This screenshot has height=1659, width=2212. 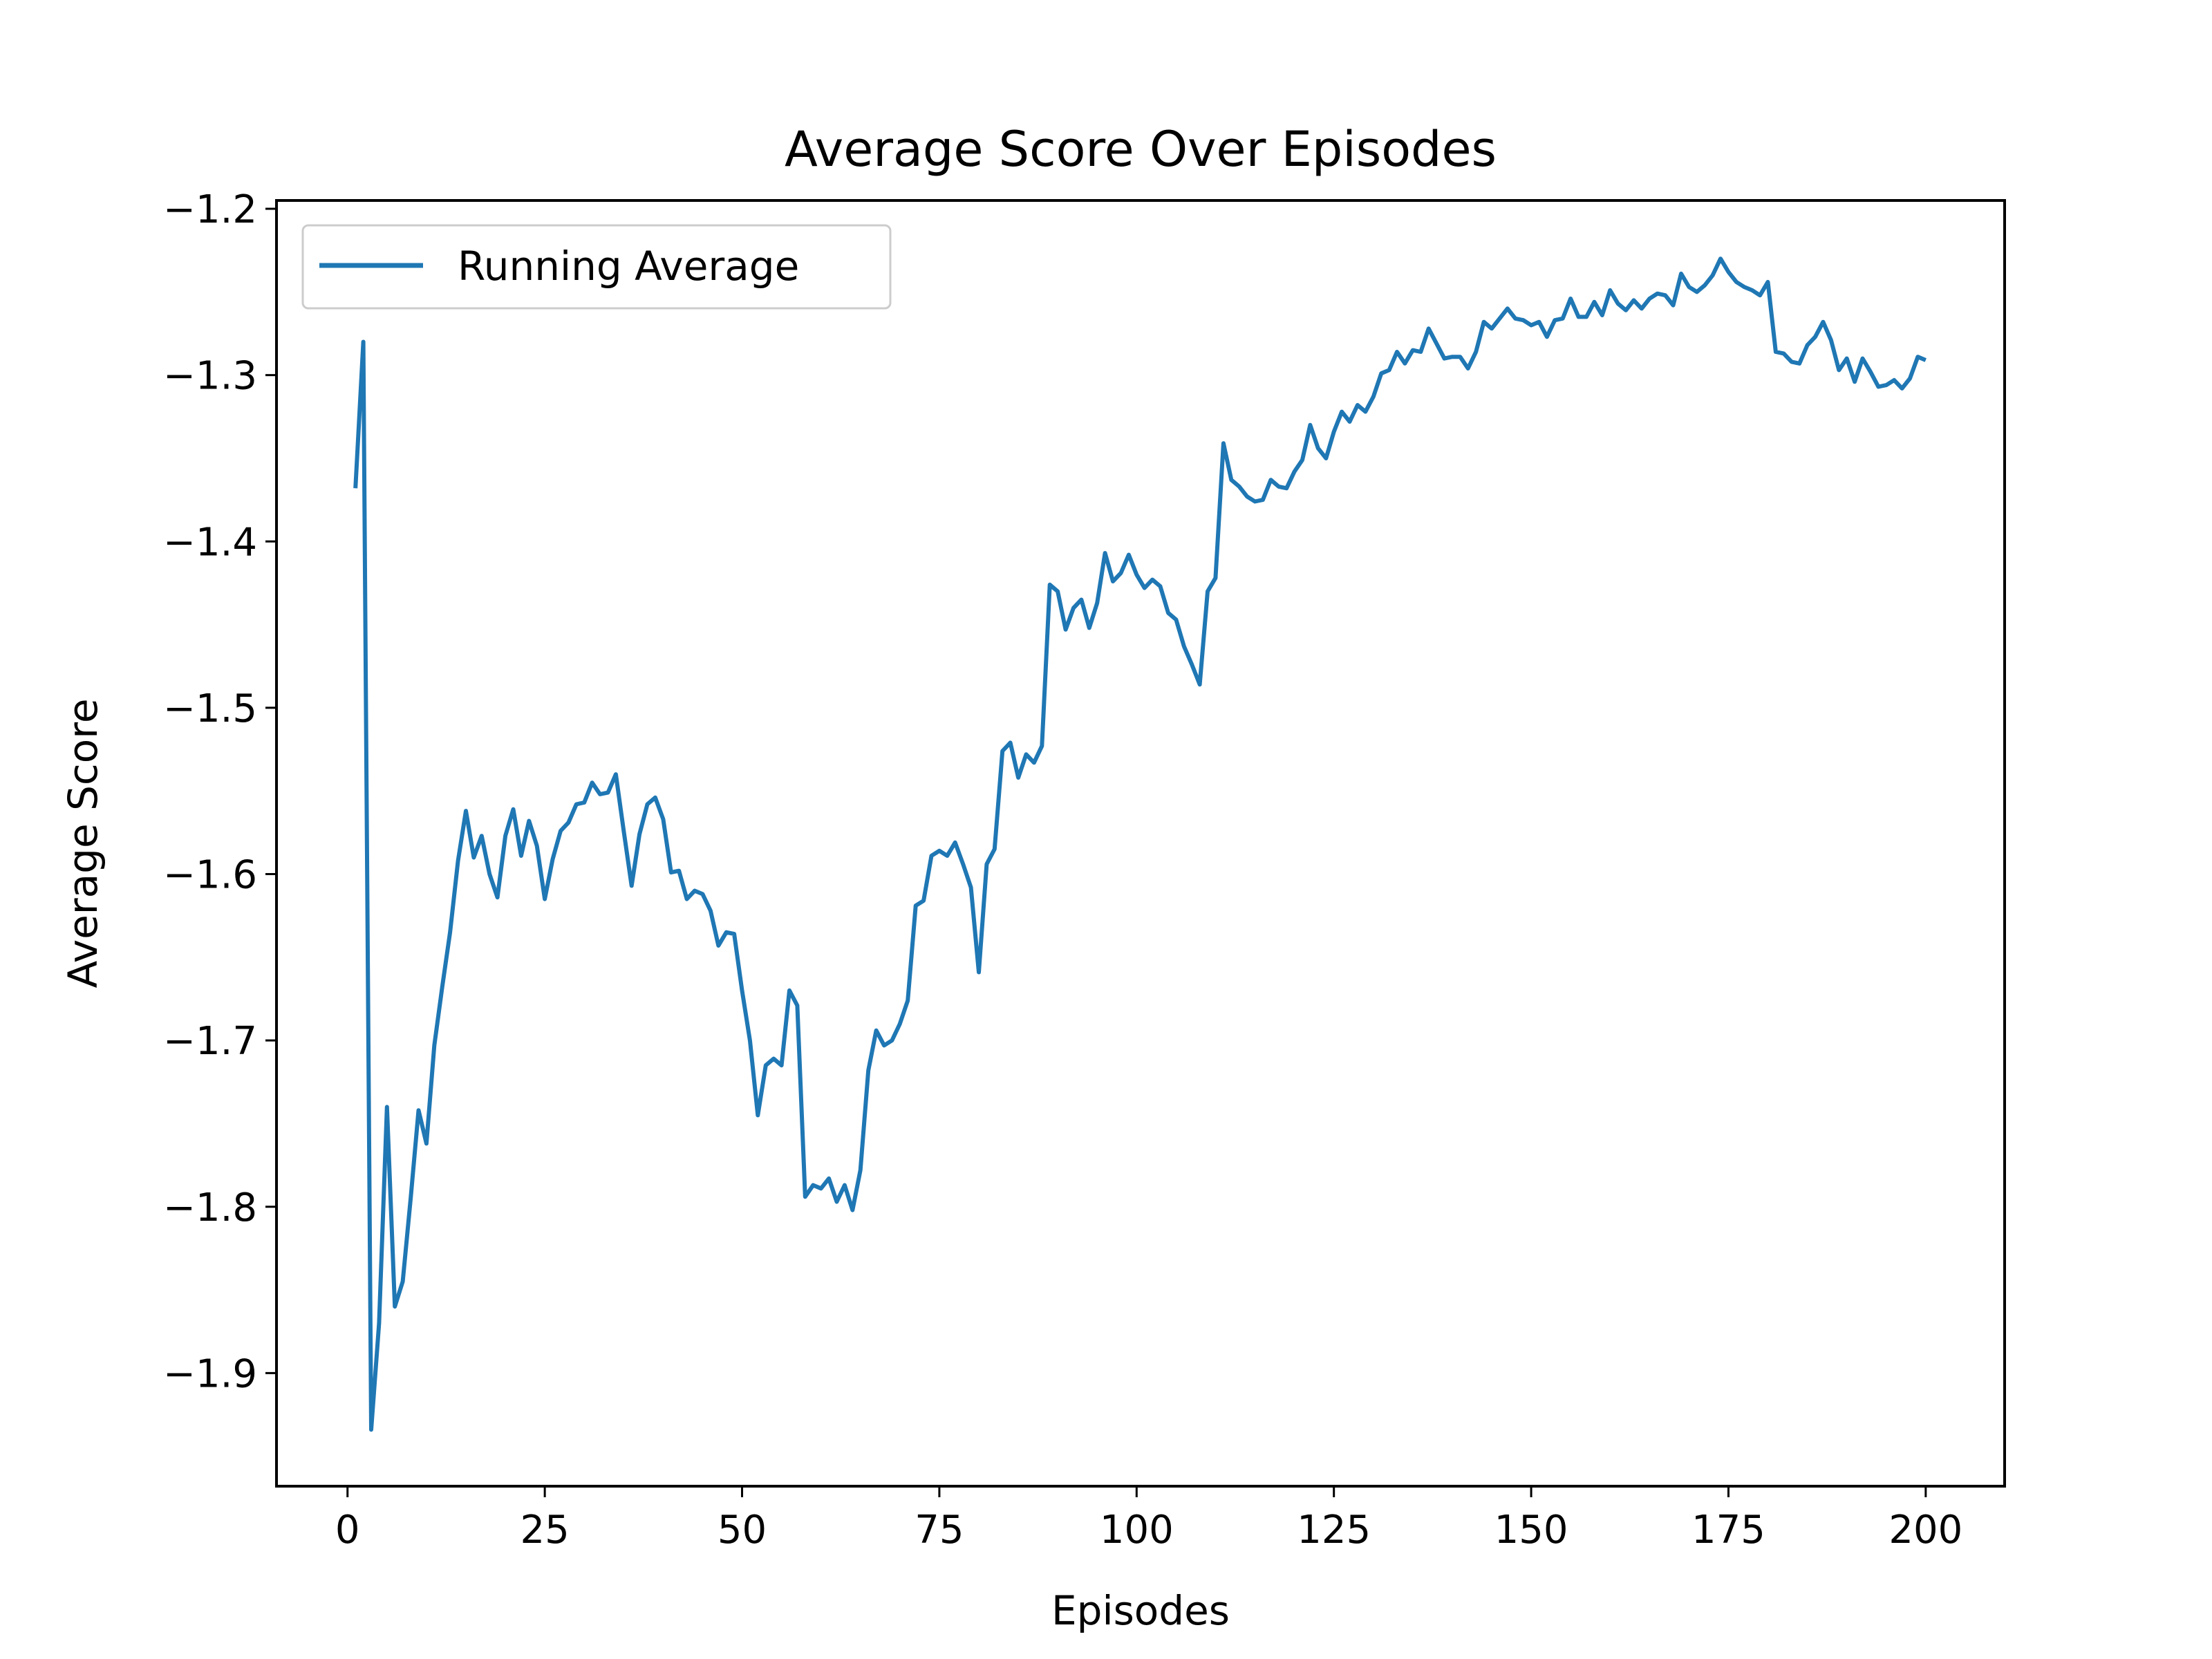 I want to click on y-tick-label: −1.5, so click(x=210, y=709).